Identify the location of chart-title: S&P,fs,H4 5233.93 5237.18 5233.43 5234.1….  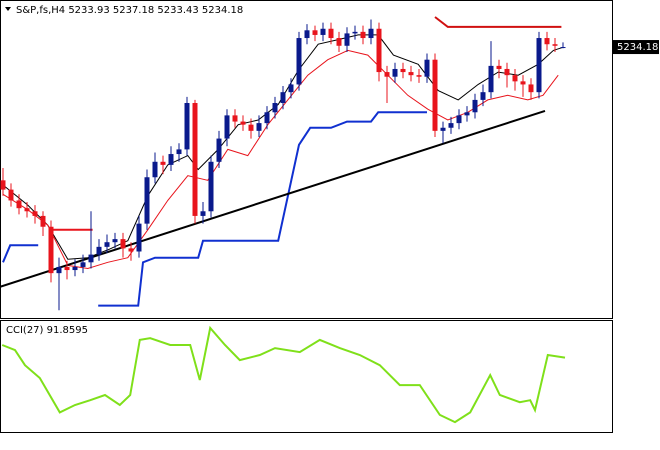
(129, 10).